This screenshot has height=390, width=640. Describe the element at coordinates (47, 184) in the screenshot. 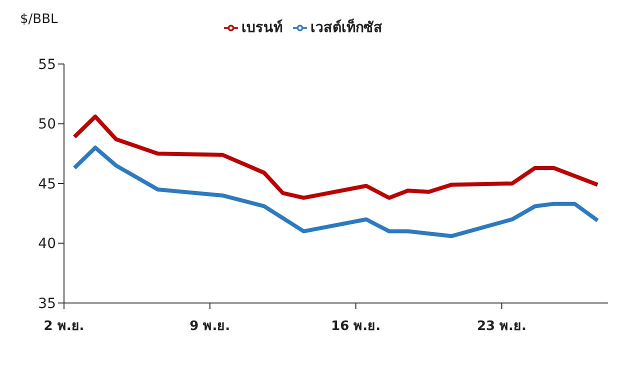

I see `y-tick-label: 45` at that location.